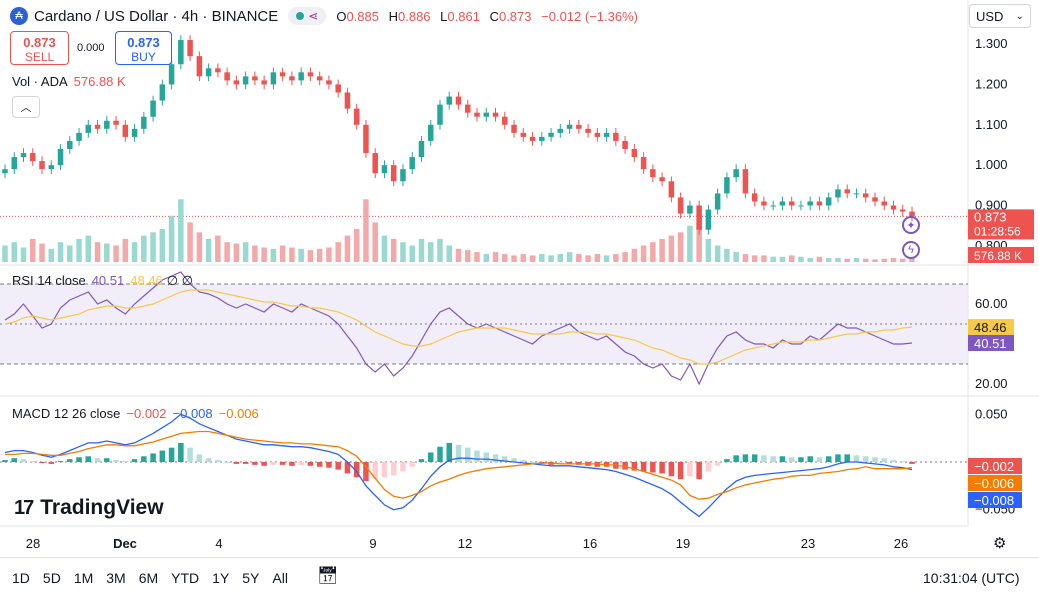 Image resolution: width=1039 pixels, height=595 pixels. What do you see at coordinates (83, 578) in the screenshot?
I see `range-1m: 1M` at bounding box center [83, 578].